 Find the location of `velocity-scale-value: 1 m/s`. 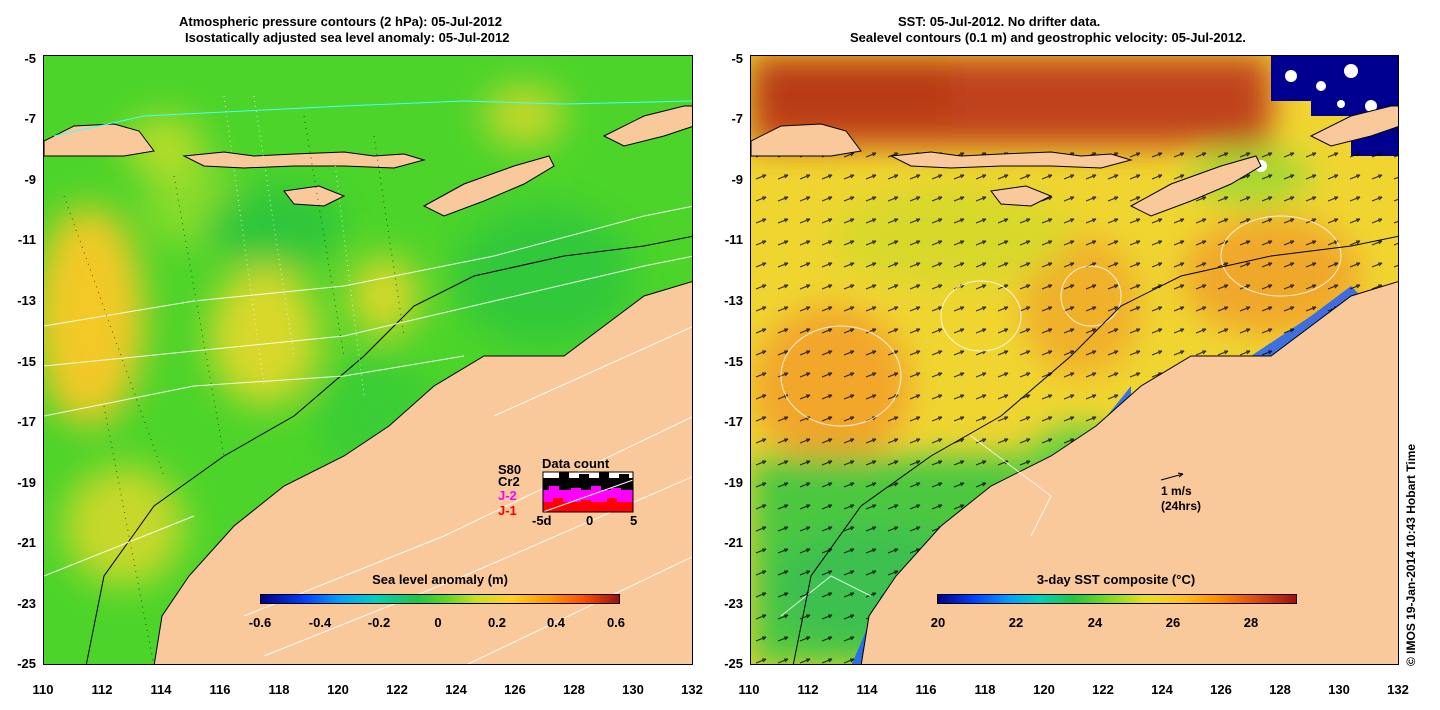

velocity-scale-value: 1 m/s is located at coordinates (1176, 491).